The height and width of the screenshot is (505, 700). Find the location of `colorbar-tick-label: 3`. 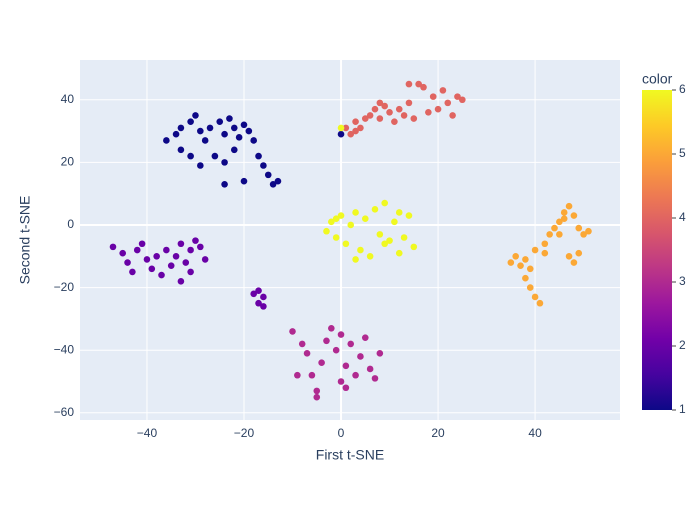

colorbar-tick-label: 3 is located at coordinates (682, 281).